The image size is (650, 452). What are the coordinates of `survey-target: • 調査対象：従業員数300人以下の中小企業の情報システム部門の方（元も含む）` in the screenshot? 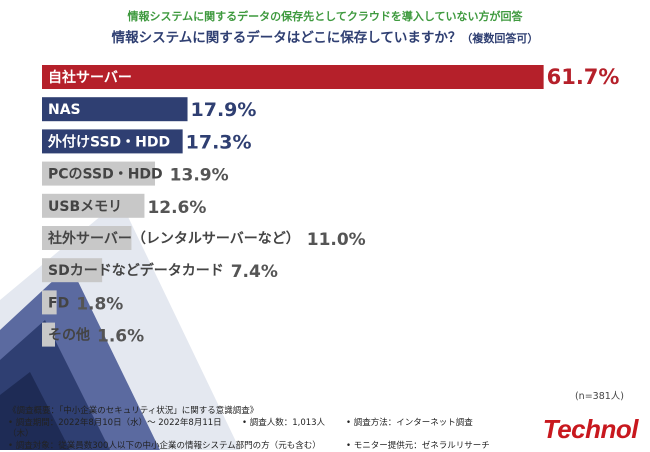 It's located at (177, 446).